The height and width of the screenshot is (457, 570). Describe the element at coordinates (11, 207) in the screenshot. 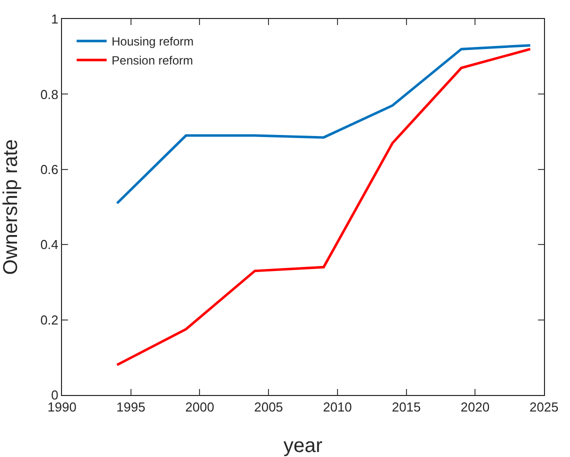

I see `y-axis-title: Ownership rate` at that location.